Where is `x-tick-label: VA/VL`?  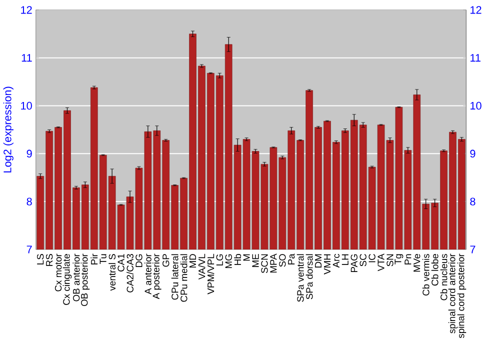 x-tick-label: VA/VL is located at coordinates (202, 267).